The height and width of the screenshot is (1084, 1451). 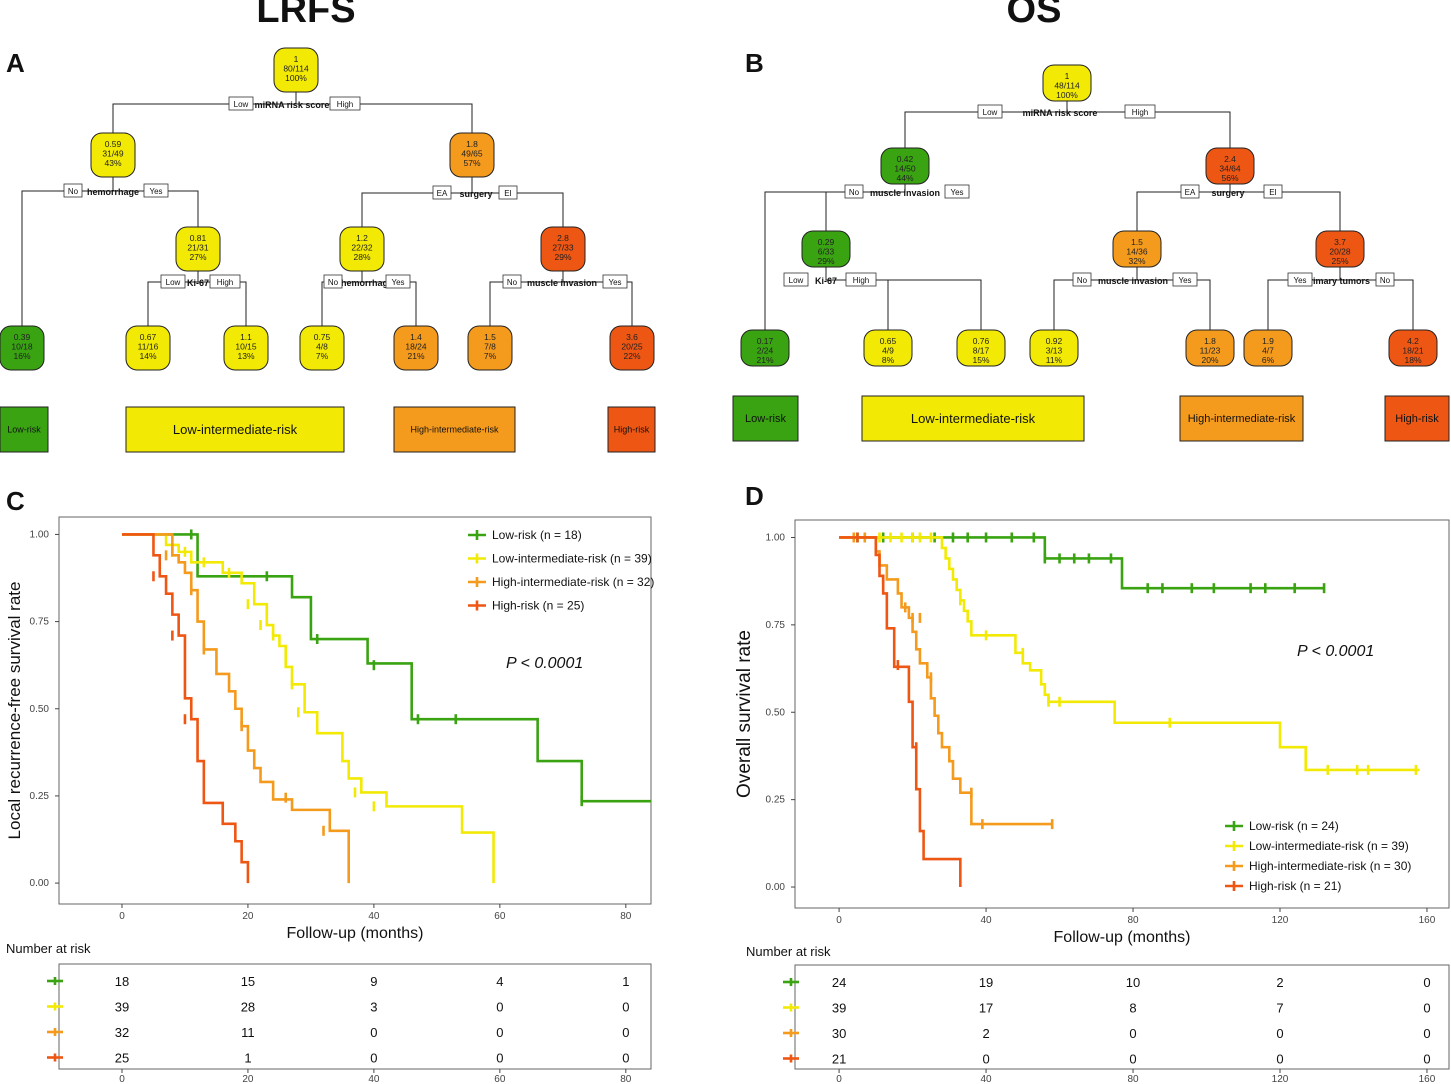 I want to click on split-variable: hemorrhage, so click(x=367, y=283).